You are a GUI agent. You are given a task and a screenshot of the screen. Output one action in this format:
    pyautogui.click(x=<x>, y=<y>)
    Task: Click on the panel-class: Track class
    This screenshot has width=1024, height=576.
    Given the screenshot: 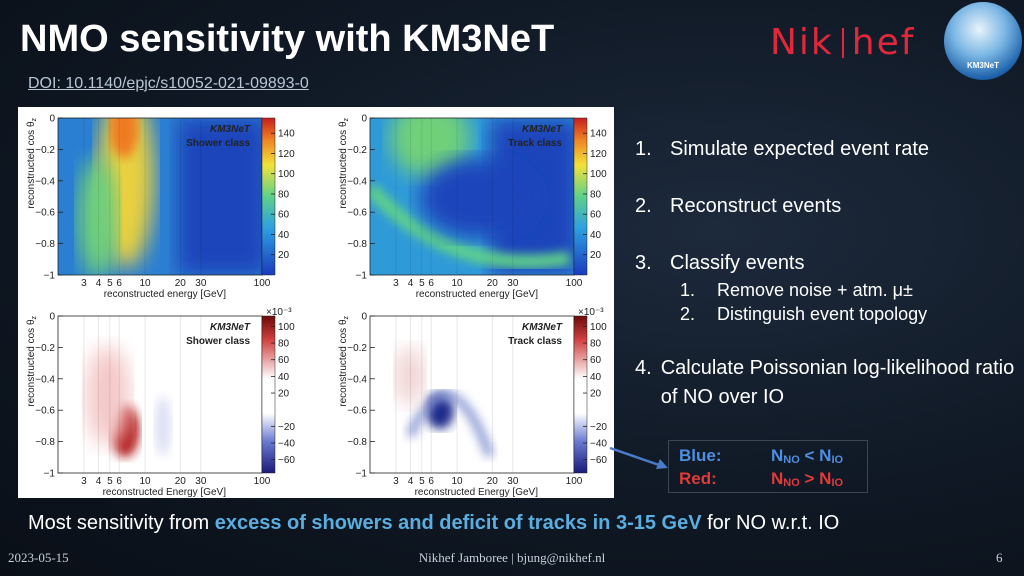 What is the action you would take?
    pyautogui.click(x=535, y=143)
    